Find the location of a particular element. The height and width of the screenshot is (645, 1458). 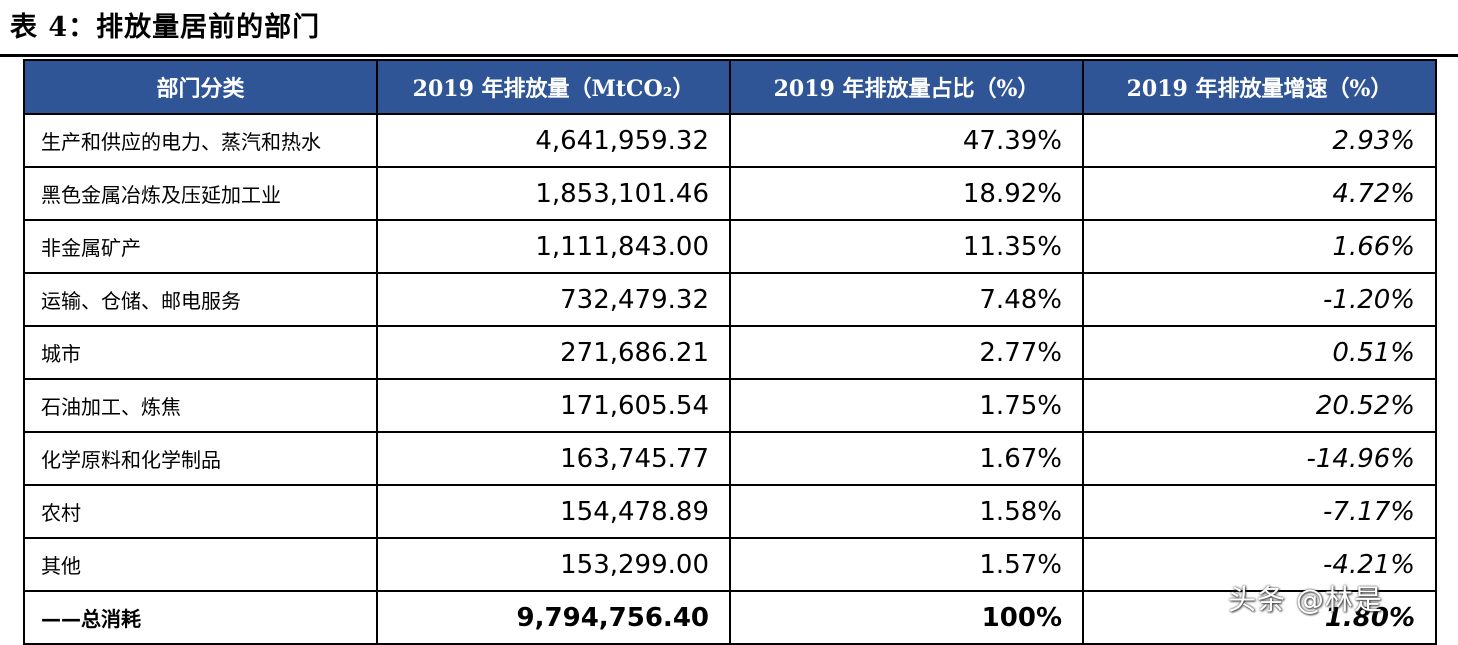

cell-share: 2.77% is located at coordinates (906, 352).